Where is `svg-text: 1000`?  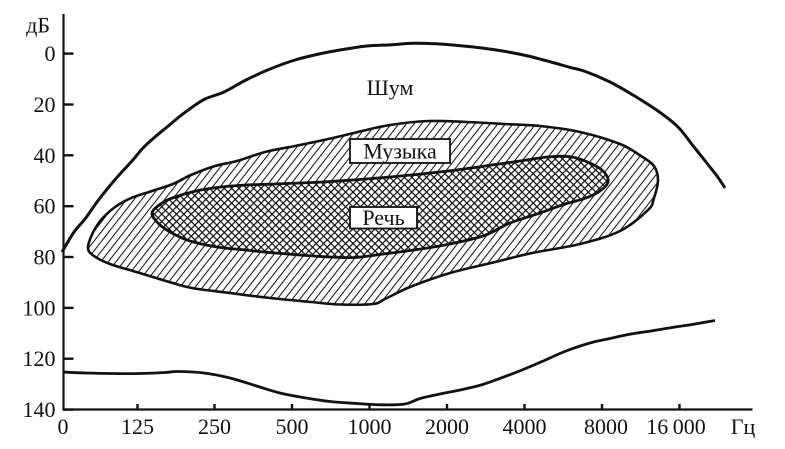 svg-text: 1000 is located at coordinates (370, 426).